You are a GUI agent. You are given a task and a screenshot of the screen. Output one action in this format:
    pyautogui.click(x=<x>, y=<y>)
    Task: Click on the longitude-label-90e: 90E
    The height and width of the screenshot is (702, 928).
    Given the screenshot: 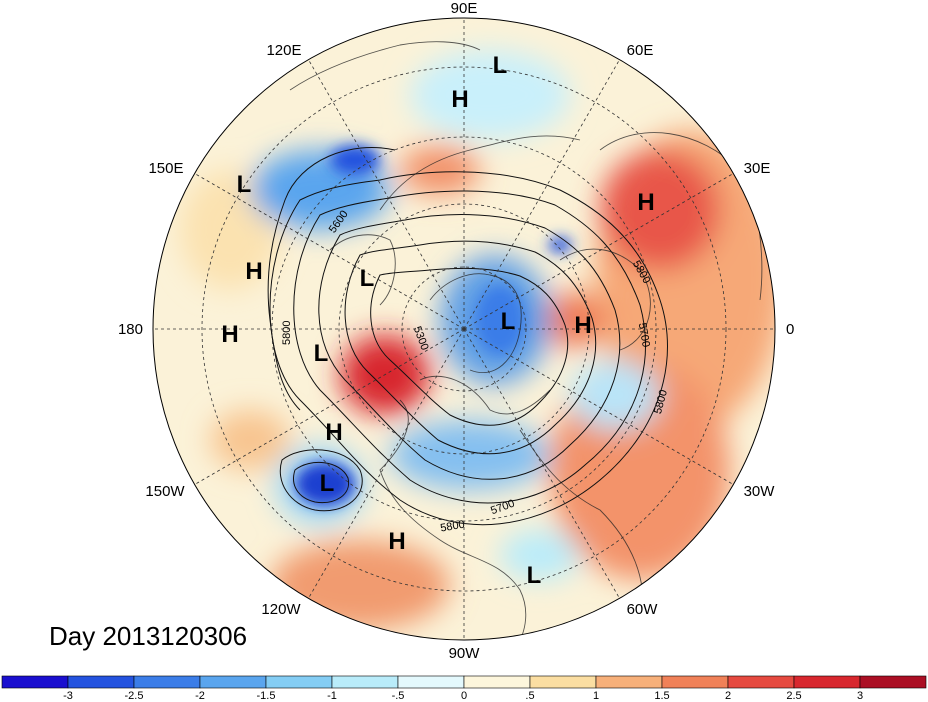 What is the action you would take?
    pyautogui.click(x=464, y=8)
    